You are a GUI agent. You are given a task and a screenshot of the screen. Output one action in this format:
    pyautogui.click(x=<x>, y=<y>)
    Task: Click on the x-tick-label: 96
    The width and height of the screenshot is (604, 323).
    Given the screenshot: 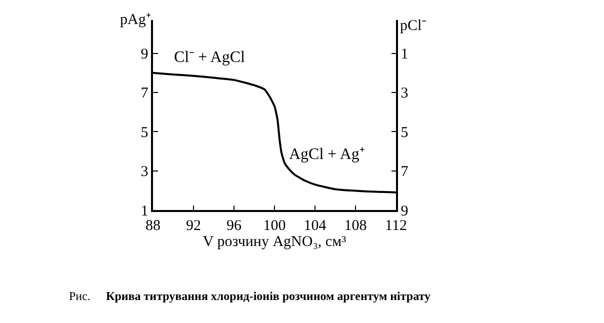 What is the action you would take?
    pyautogui.click(x=234, y=226)
    